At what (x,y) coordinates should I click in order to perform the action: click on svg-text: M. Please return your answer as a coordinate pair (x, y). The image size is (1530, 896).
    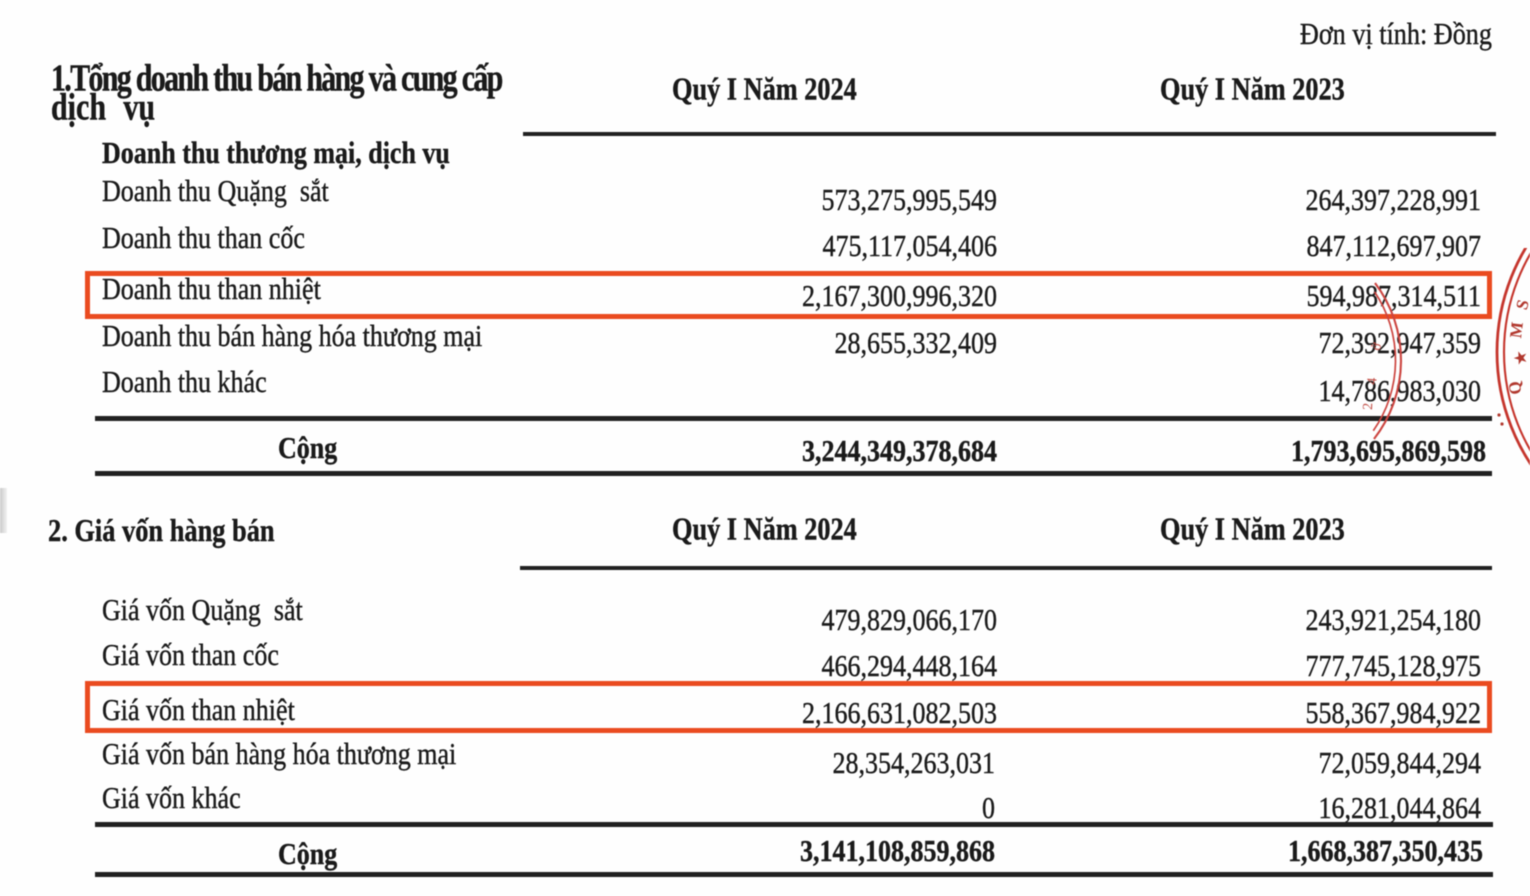
    Looking at the image, I should click on (1516, 330).